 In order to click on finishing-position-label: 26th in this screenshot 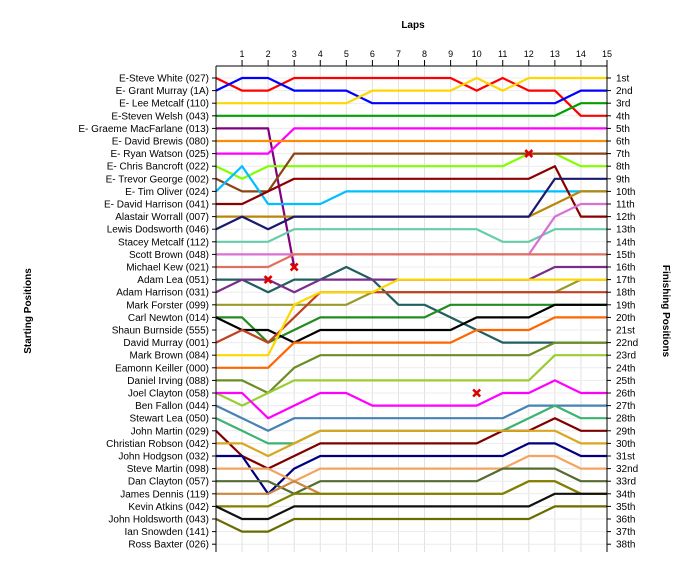, I will do `click(625, 394)`.